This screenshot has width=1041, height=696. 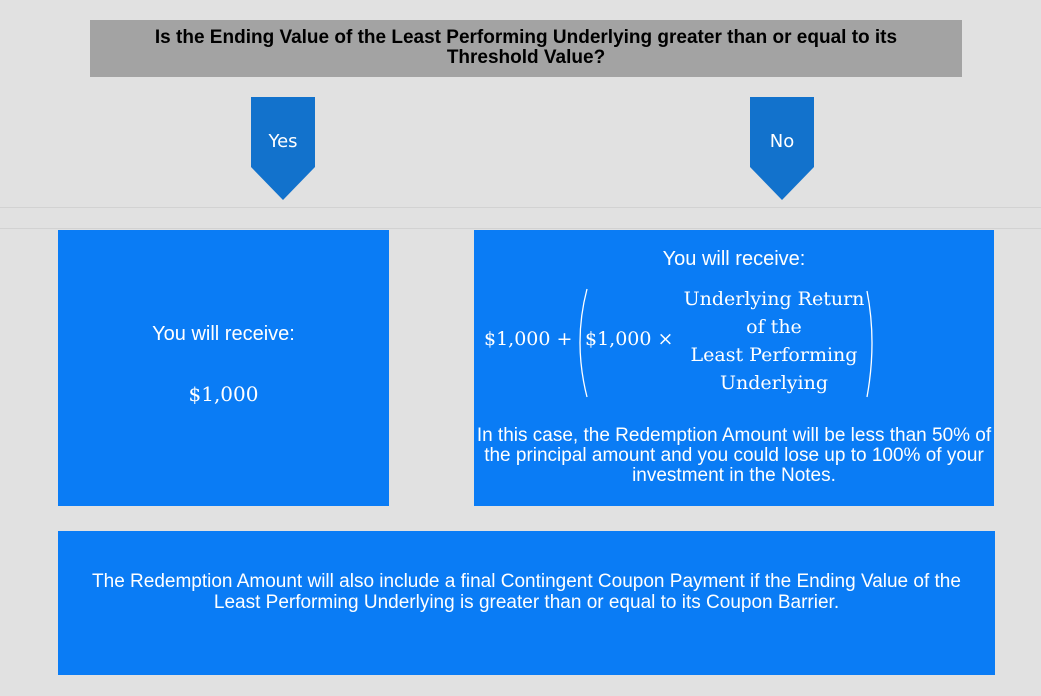 I want to click on formula-parentheses, so click(x=726, y=343).